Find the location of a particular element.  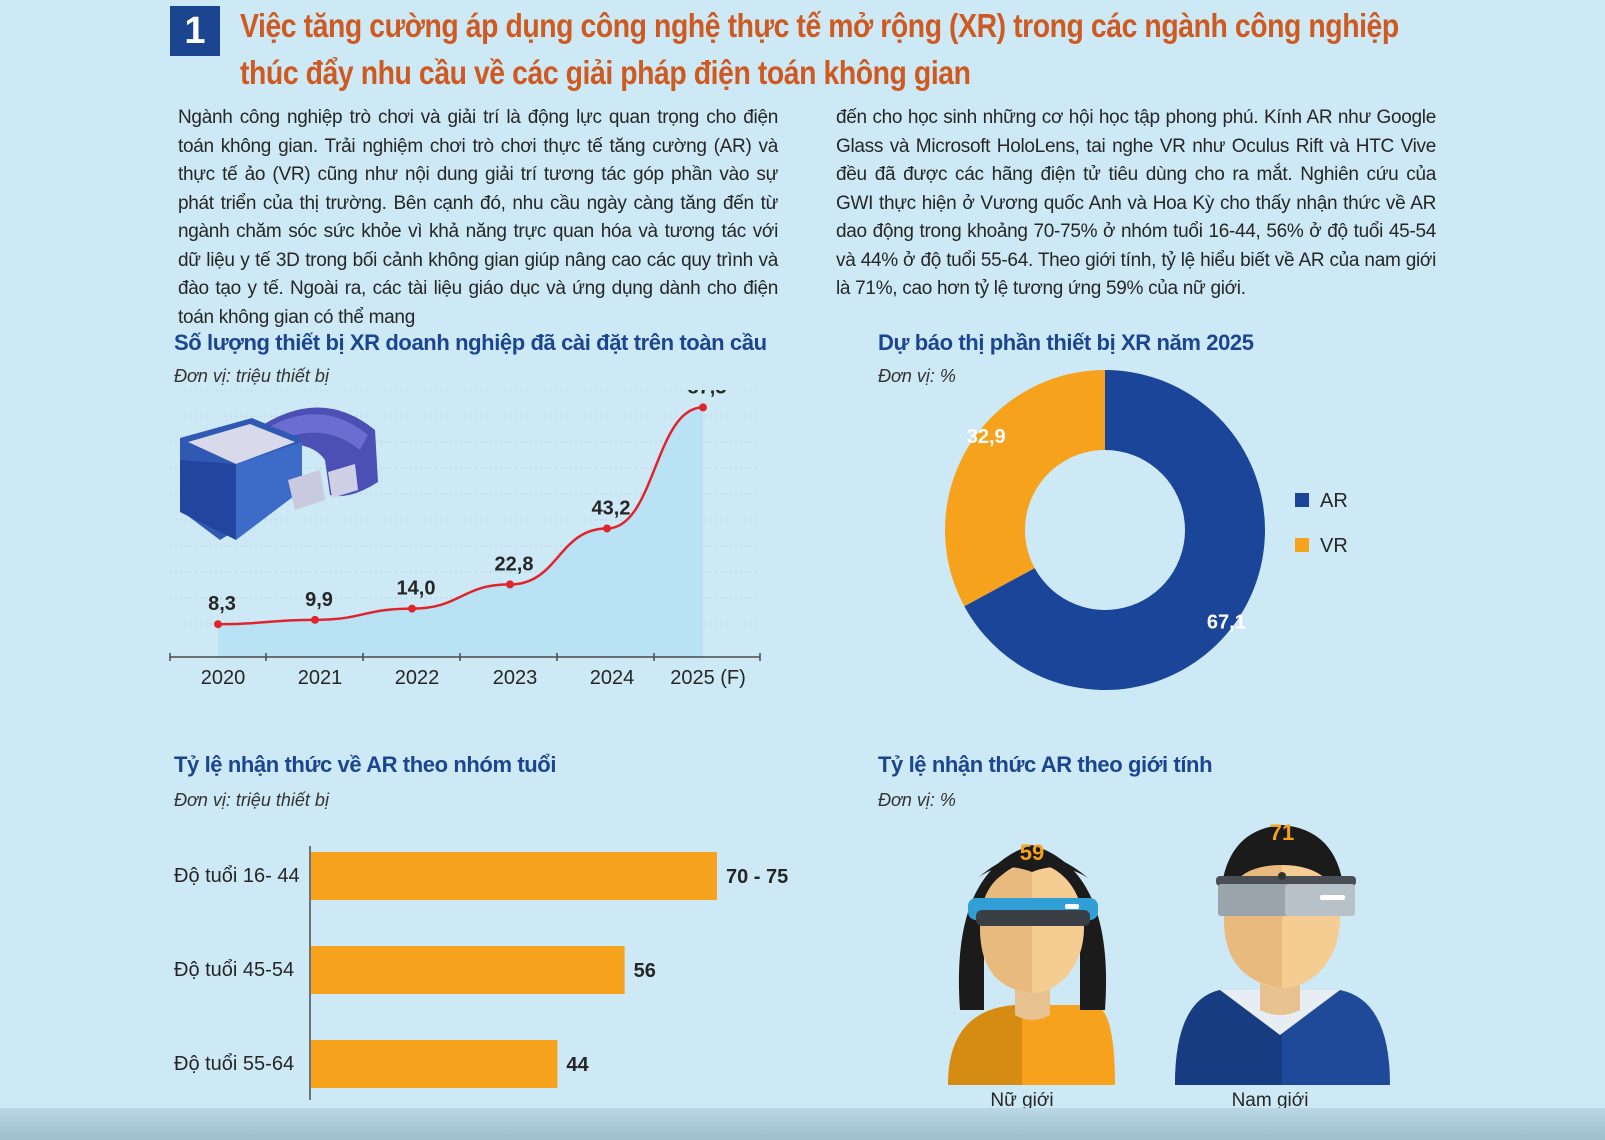

bar-value-label-1: 56 is located at coordinates (645, 971).